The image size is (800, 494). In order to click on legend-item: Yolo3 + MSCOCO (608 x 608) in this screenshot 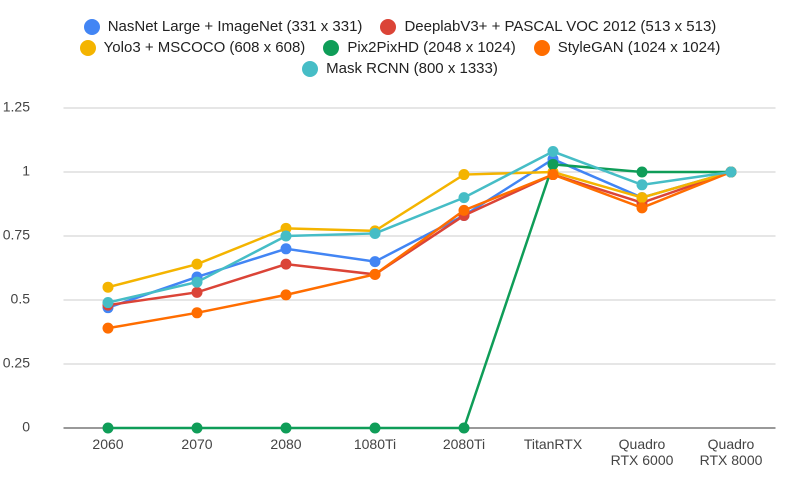, I will do `click(192, 47)`.